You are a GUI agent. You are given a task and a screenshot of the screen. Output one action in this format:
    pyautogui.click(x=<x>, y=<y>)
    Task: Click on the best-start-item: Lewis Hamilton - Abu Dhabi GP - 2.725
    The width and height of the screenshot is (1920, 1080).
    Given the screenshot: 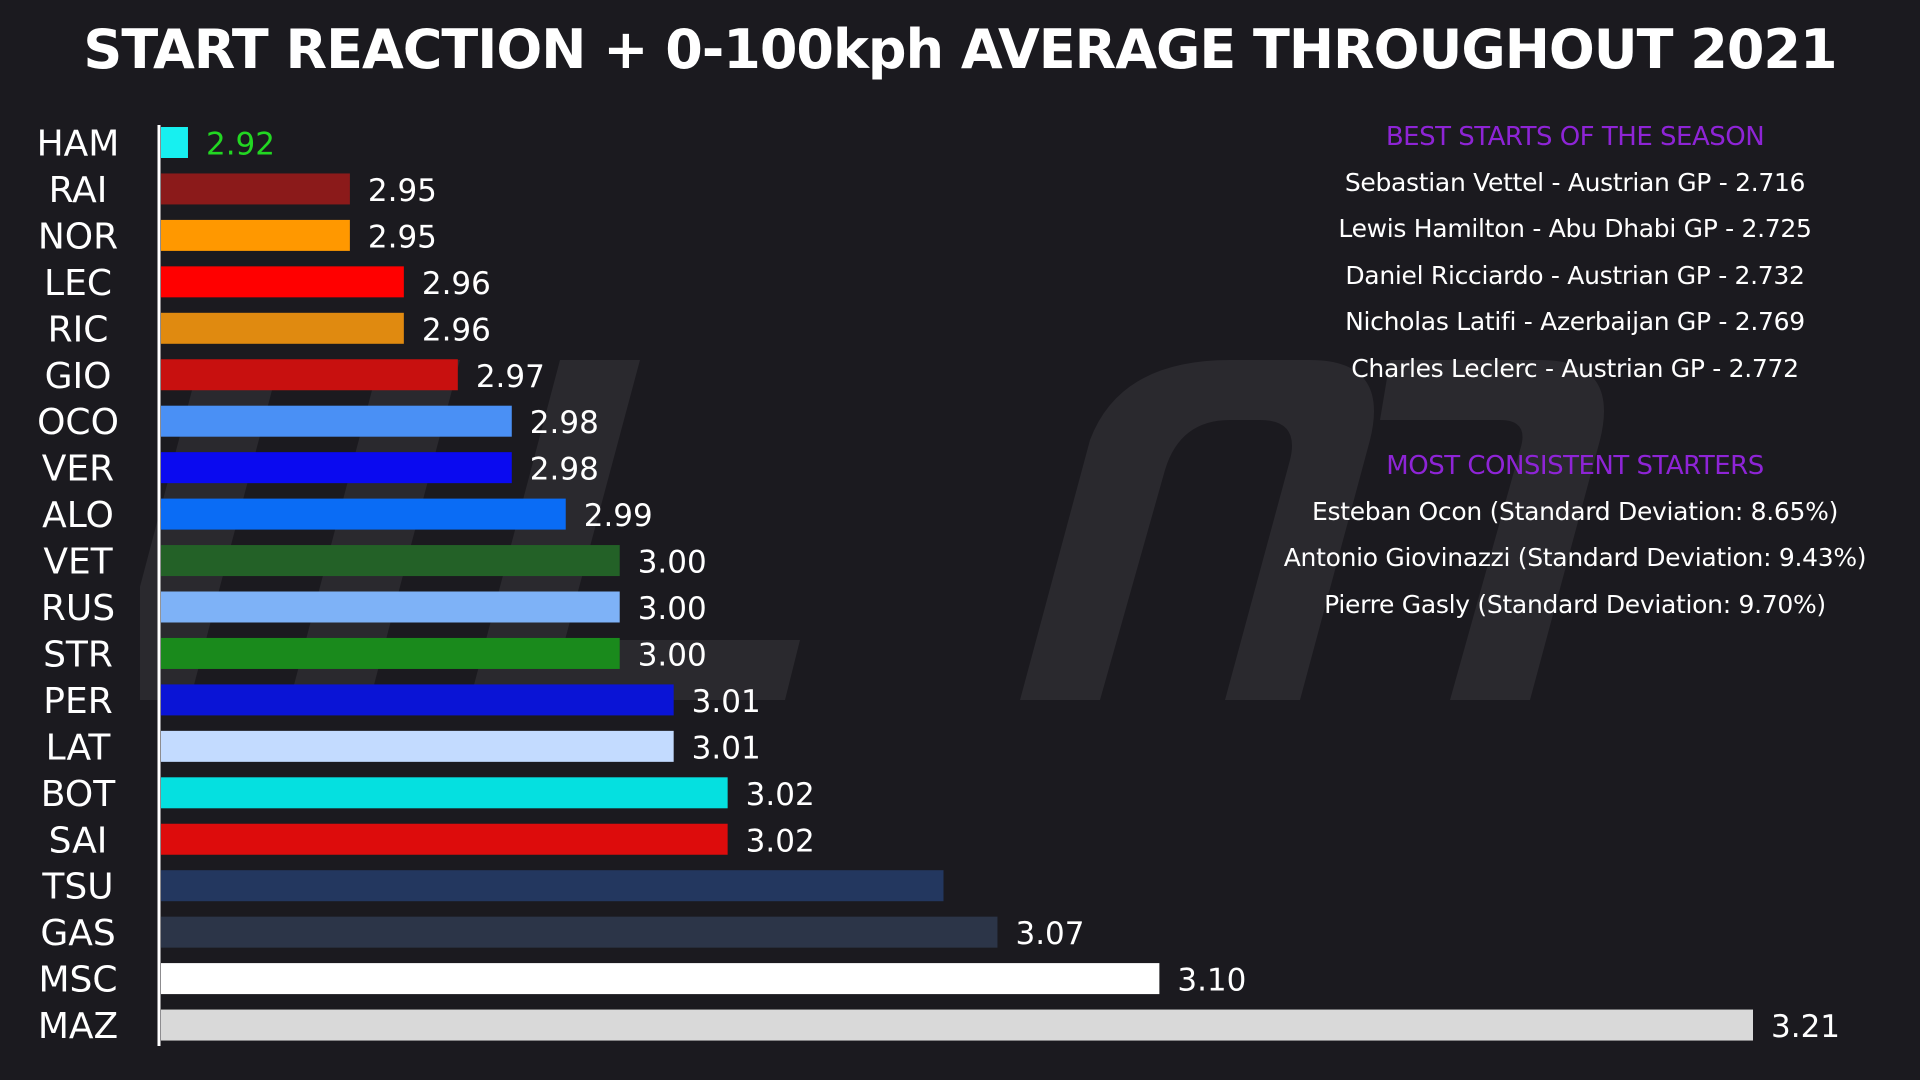 What is the action you would take?
    pyautogui.click(x=1575, y=229)
    